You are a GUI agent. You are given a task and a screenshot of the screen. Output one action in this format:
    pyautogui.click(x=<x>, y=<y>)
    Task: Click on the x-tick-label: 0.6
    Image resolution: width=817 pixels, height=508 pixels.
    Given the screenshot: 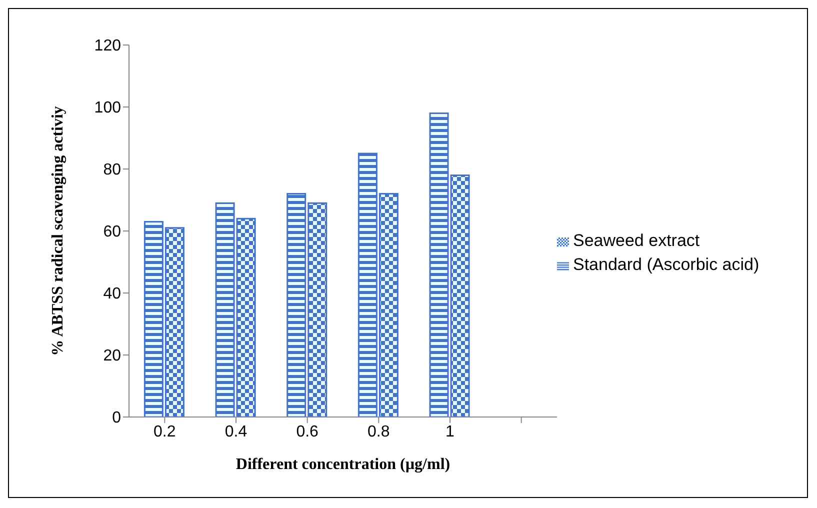 What is the action you would take?
    pyautogui.click(x=307, y=431)
    